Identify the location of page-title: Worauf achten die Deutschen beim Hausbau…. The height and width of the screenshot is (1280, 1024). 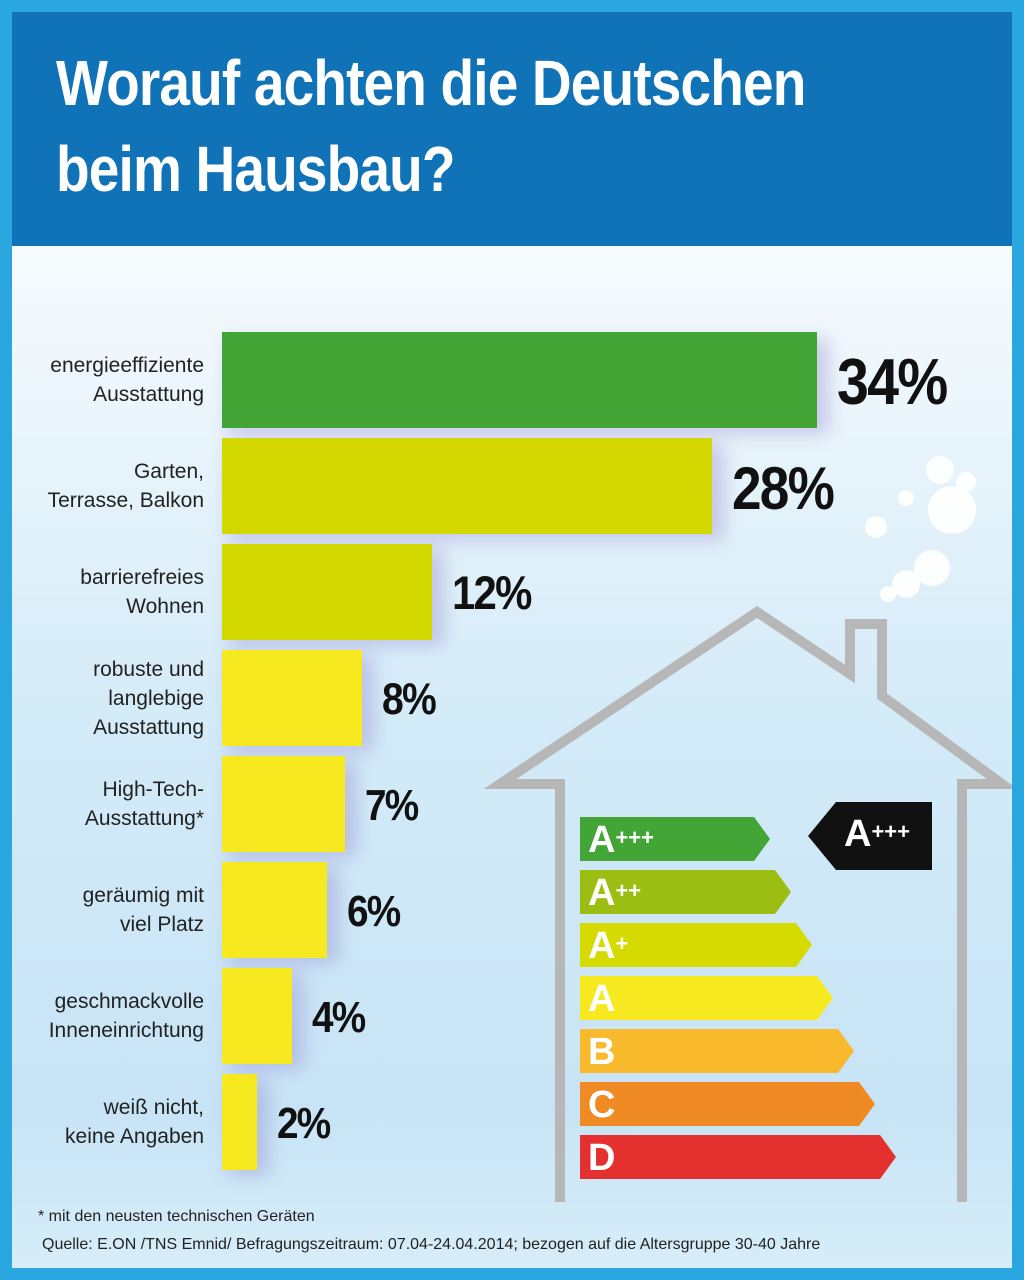
(460, 126).